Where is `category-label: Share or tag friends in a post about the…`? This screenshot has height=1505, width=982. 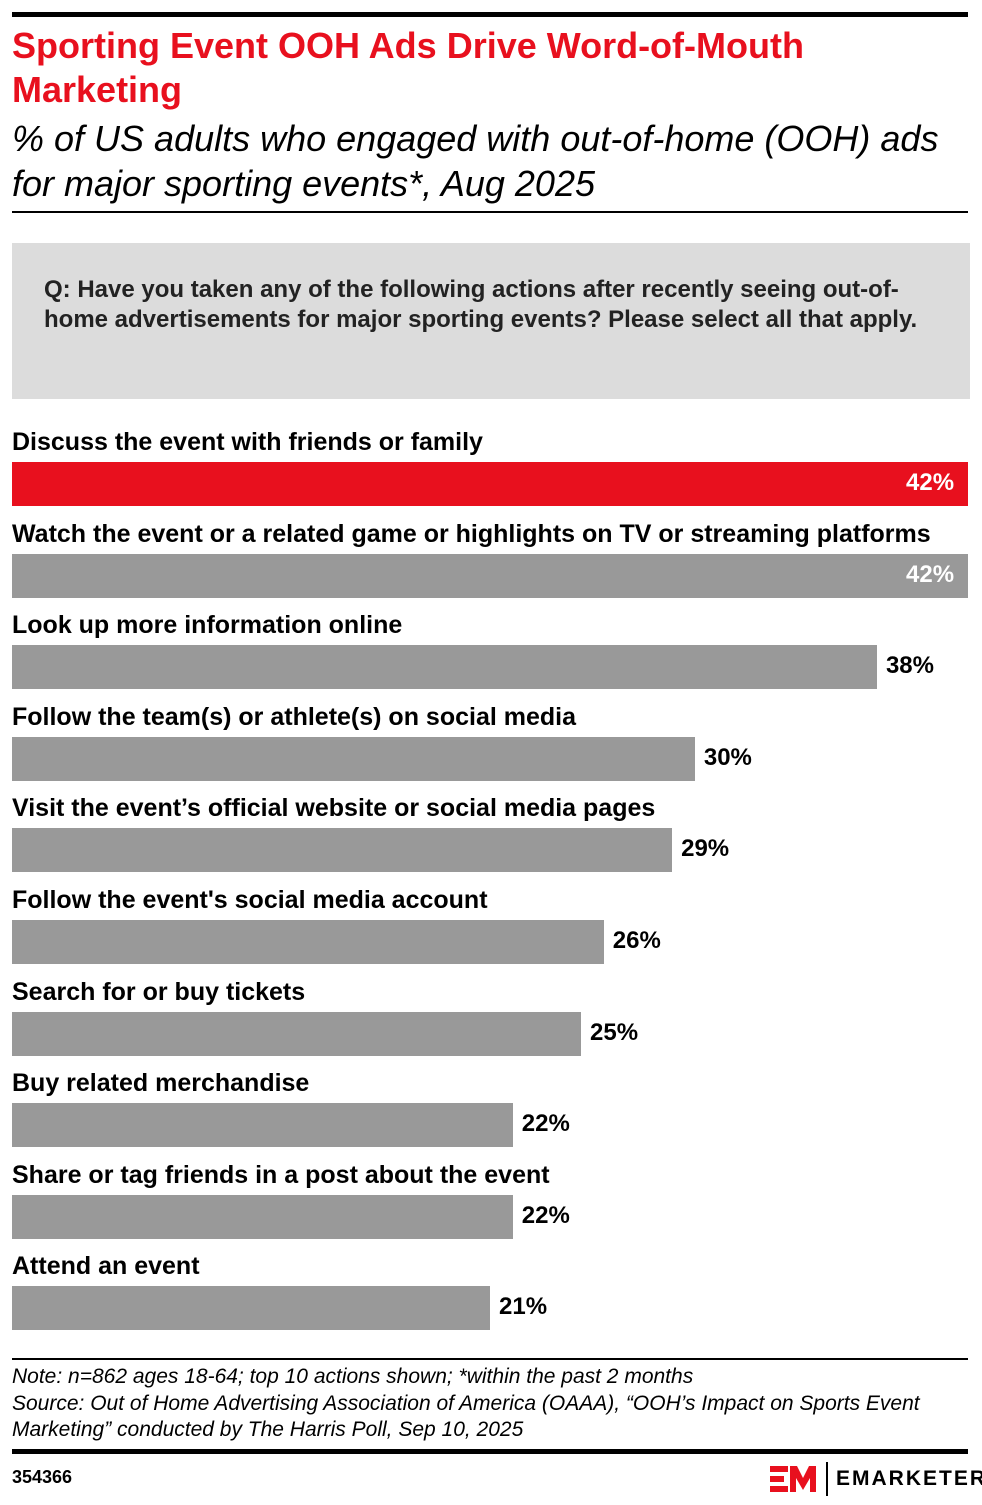 category-label: Share or tag friends in a post about the… is located at coordinates (281, 1174).